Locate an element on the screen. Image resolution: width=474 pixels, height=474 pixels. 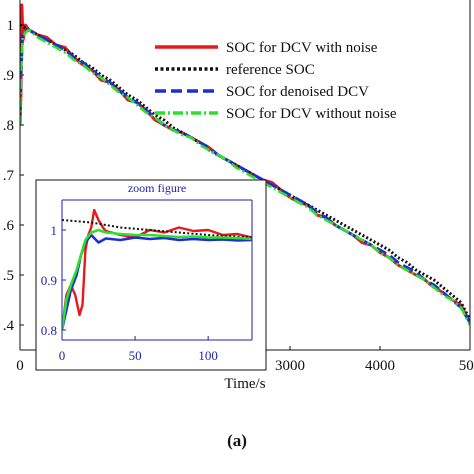
inset-ticks: 0 50 100 1 0.9 0.8 is located at coordinates (129, 293).